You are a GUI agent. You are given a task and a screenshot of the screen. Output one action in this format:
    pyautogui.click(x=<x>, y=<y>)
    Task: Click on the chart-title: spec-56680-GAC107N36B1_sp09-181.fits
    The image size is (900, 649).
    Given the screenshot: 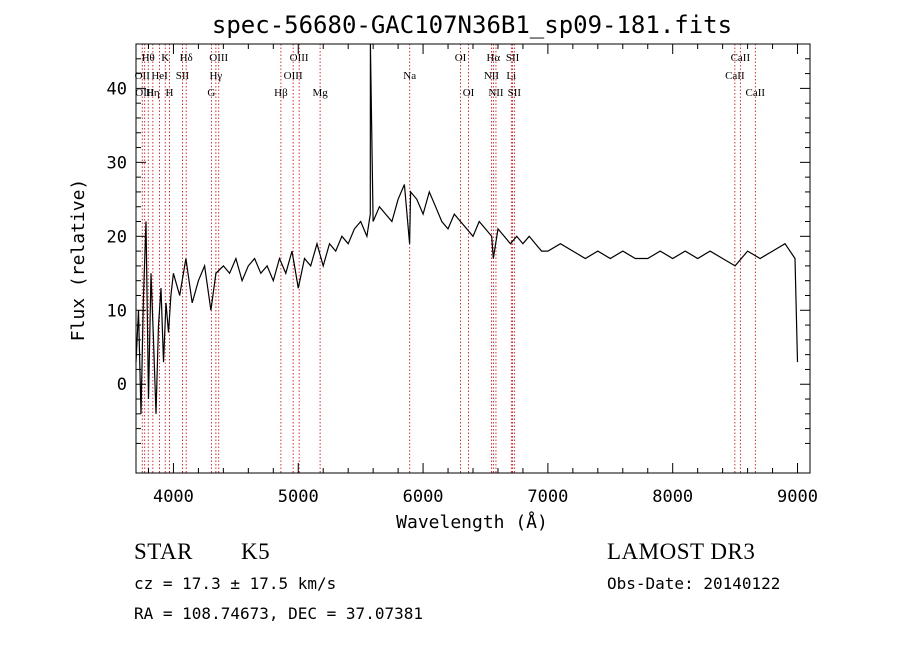 What is the action you would take?
    pyautogui.click(x=472, y=25)
    